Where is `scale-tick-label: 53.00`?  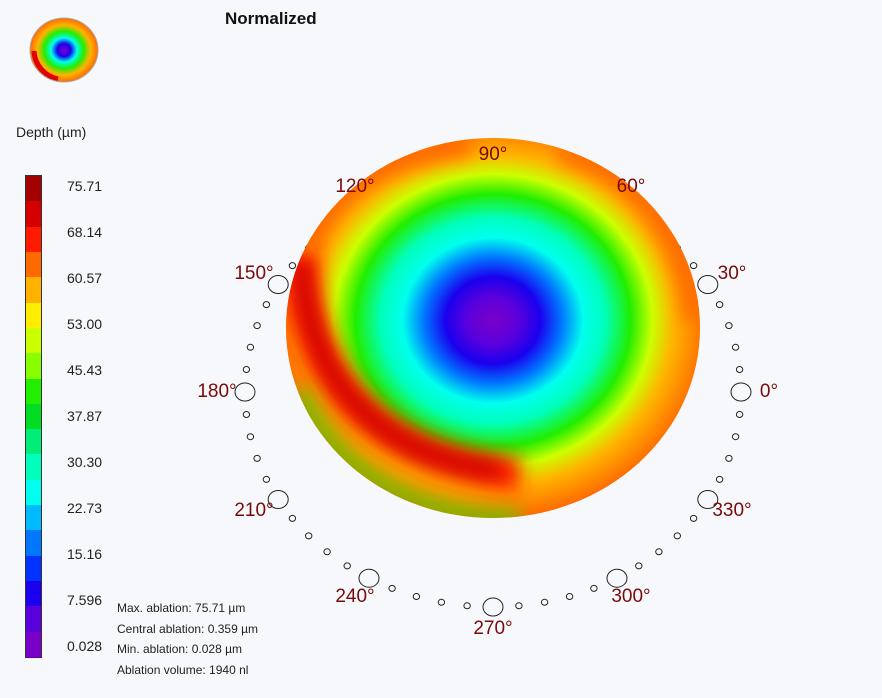 scale-tick-label: 53.00 is located at coordinates (85, 324).